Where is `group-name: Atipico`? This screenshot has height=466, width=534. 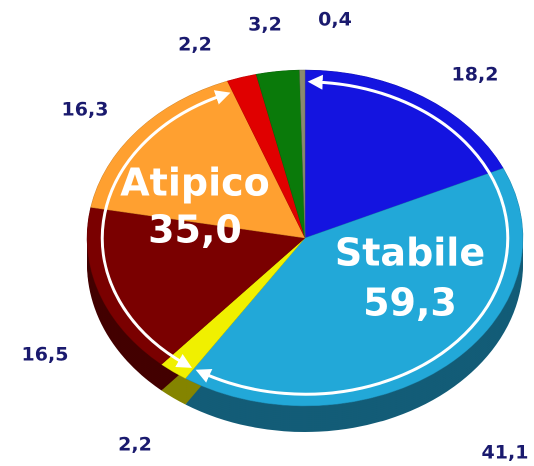
group-name: Atipico is located at coordinates (194, 183).